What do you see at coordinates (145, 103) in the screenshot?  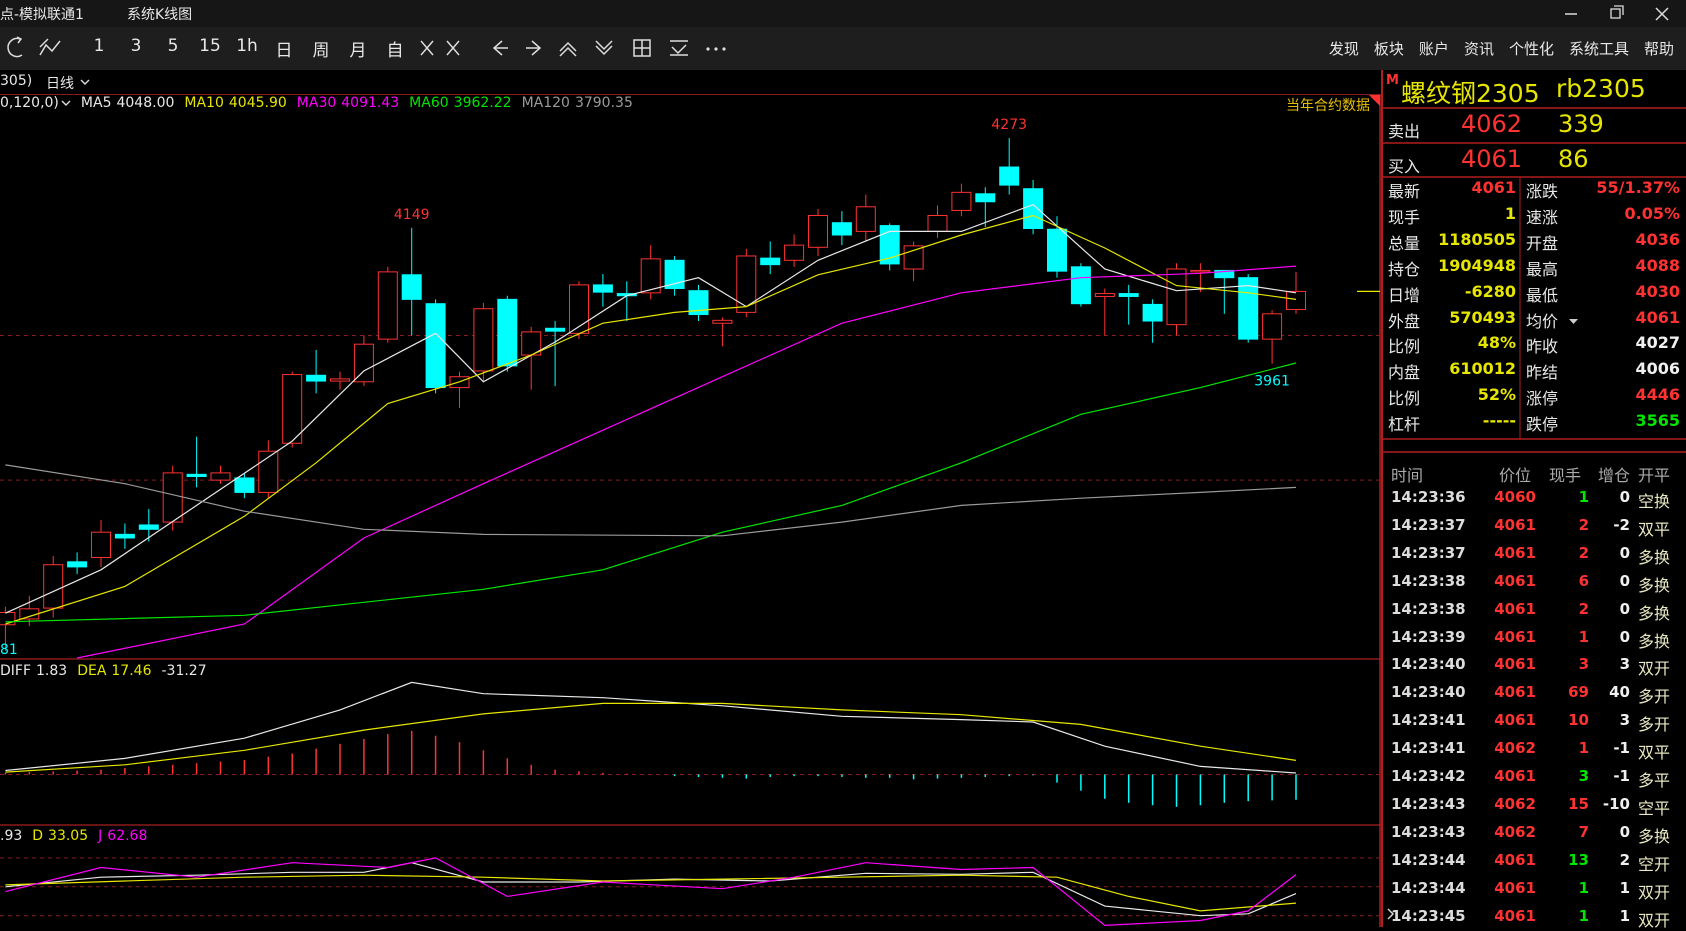 I see `legend-value: 4048.00` at bounding box center [145, 103].